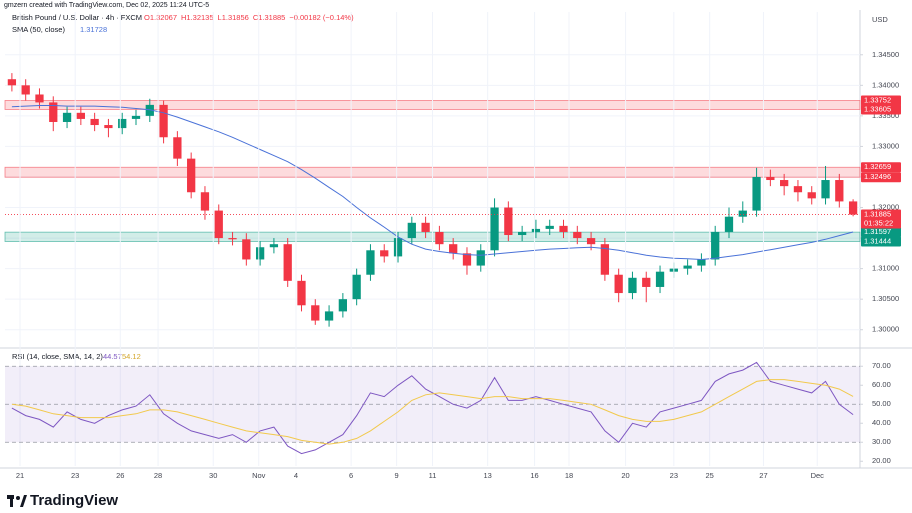 This screenshot has width=912, height=513. Describe the element at coordinates (296, 475) in the screenshot. I see `x-tick-label: 4` at that location.